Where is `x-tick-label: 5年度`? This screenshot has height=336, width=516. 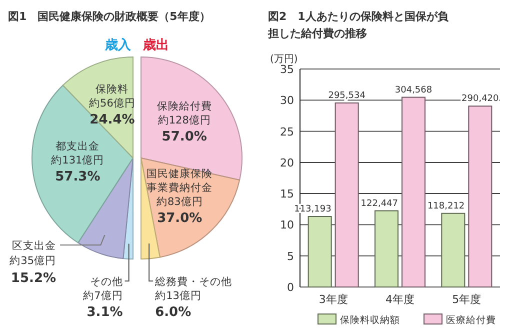 x-tick-label: 5年度 is located at coordinates (467, 299).